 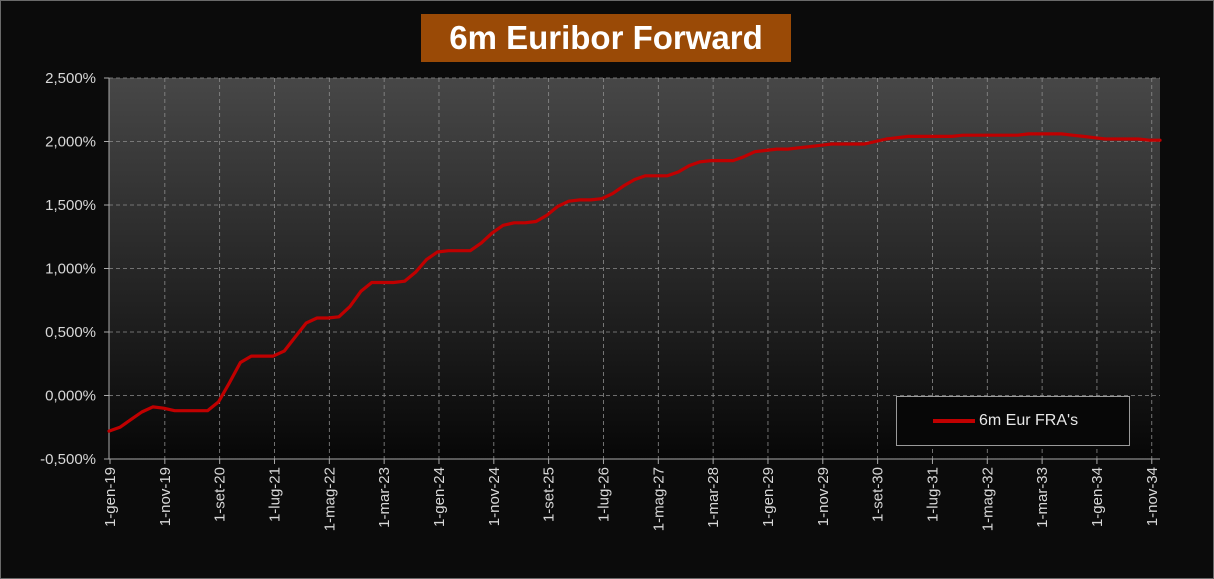 What do you see at coordinates (70, 142) in the screenshot?
I see `y-tick-label: 2,000%` at bounding box center [70, 142].